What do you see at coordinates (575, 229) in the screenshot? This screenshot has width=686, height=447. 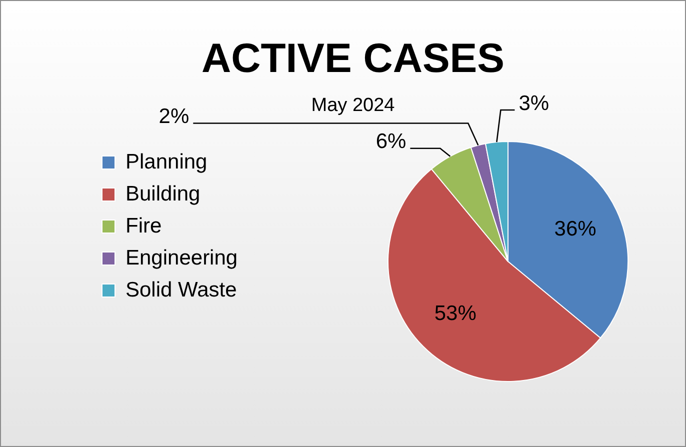 I see `data-label: 36%` at bounding box center [575, 229].